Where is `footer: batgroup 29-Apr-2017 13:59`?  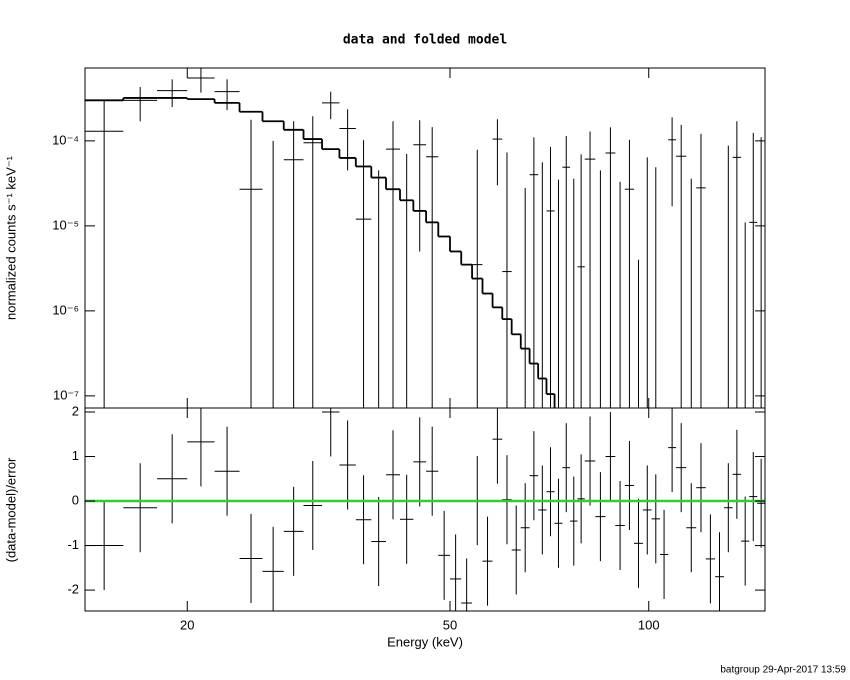
footer: batgroup 29-Apr-2017 13:59 is located at coordinates (783, 670).